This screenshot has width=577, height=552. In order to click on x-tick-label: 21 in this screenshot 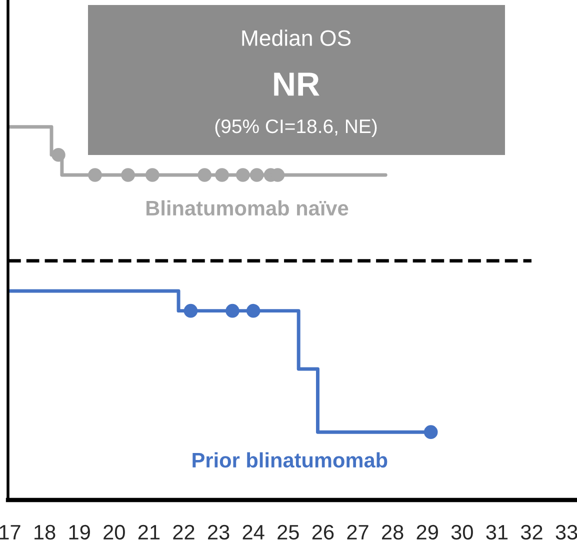, I will do `click(149, 532)`.